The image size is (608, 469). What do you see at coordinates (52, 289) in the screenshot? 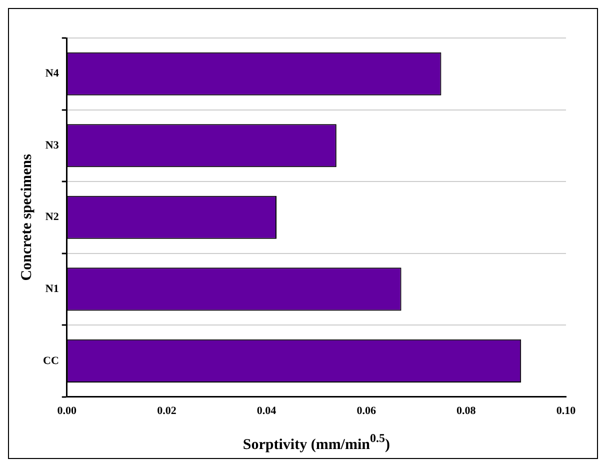
I see `y-tick-label: N1` at bounding box center [52, 289].